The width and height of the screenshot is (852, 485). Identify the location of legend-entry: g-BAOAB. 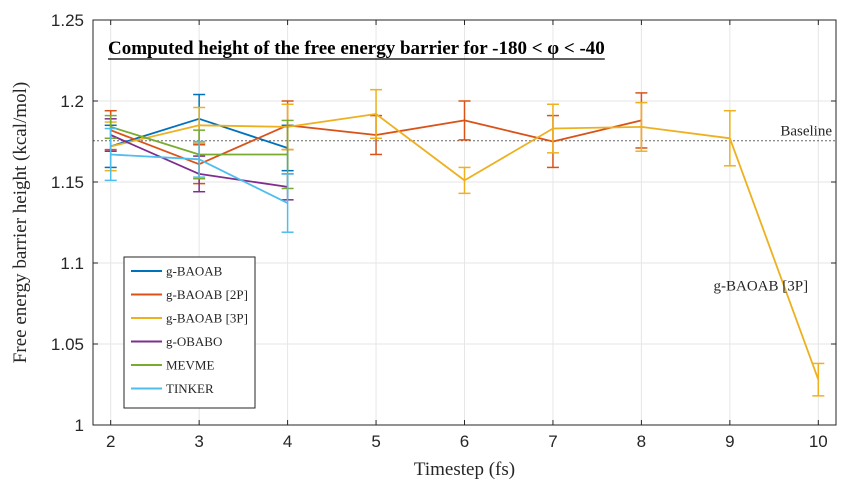
(177, 271).